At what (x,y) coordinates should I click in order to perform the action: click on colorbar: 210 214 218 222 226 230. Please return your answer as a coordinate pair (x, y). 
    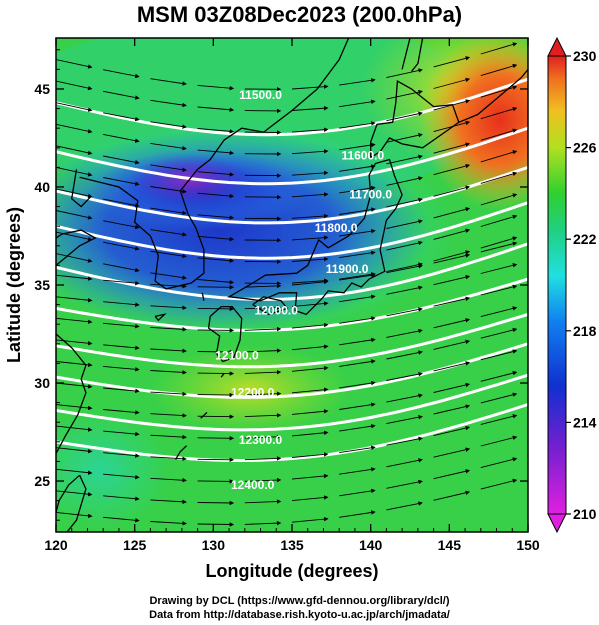
    Looking at the image, I should click on (572, 285).